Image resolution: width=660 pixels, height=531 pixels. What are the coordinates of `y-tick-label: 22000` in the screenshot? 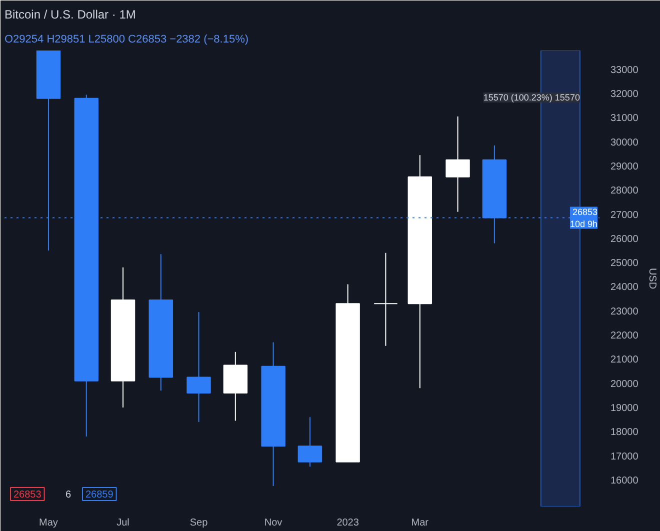 It's located at (624, 336).